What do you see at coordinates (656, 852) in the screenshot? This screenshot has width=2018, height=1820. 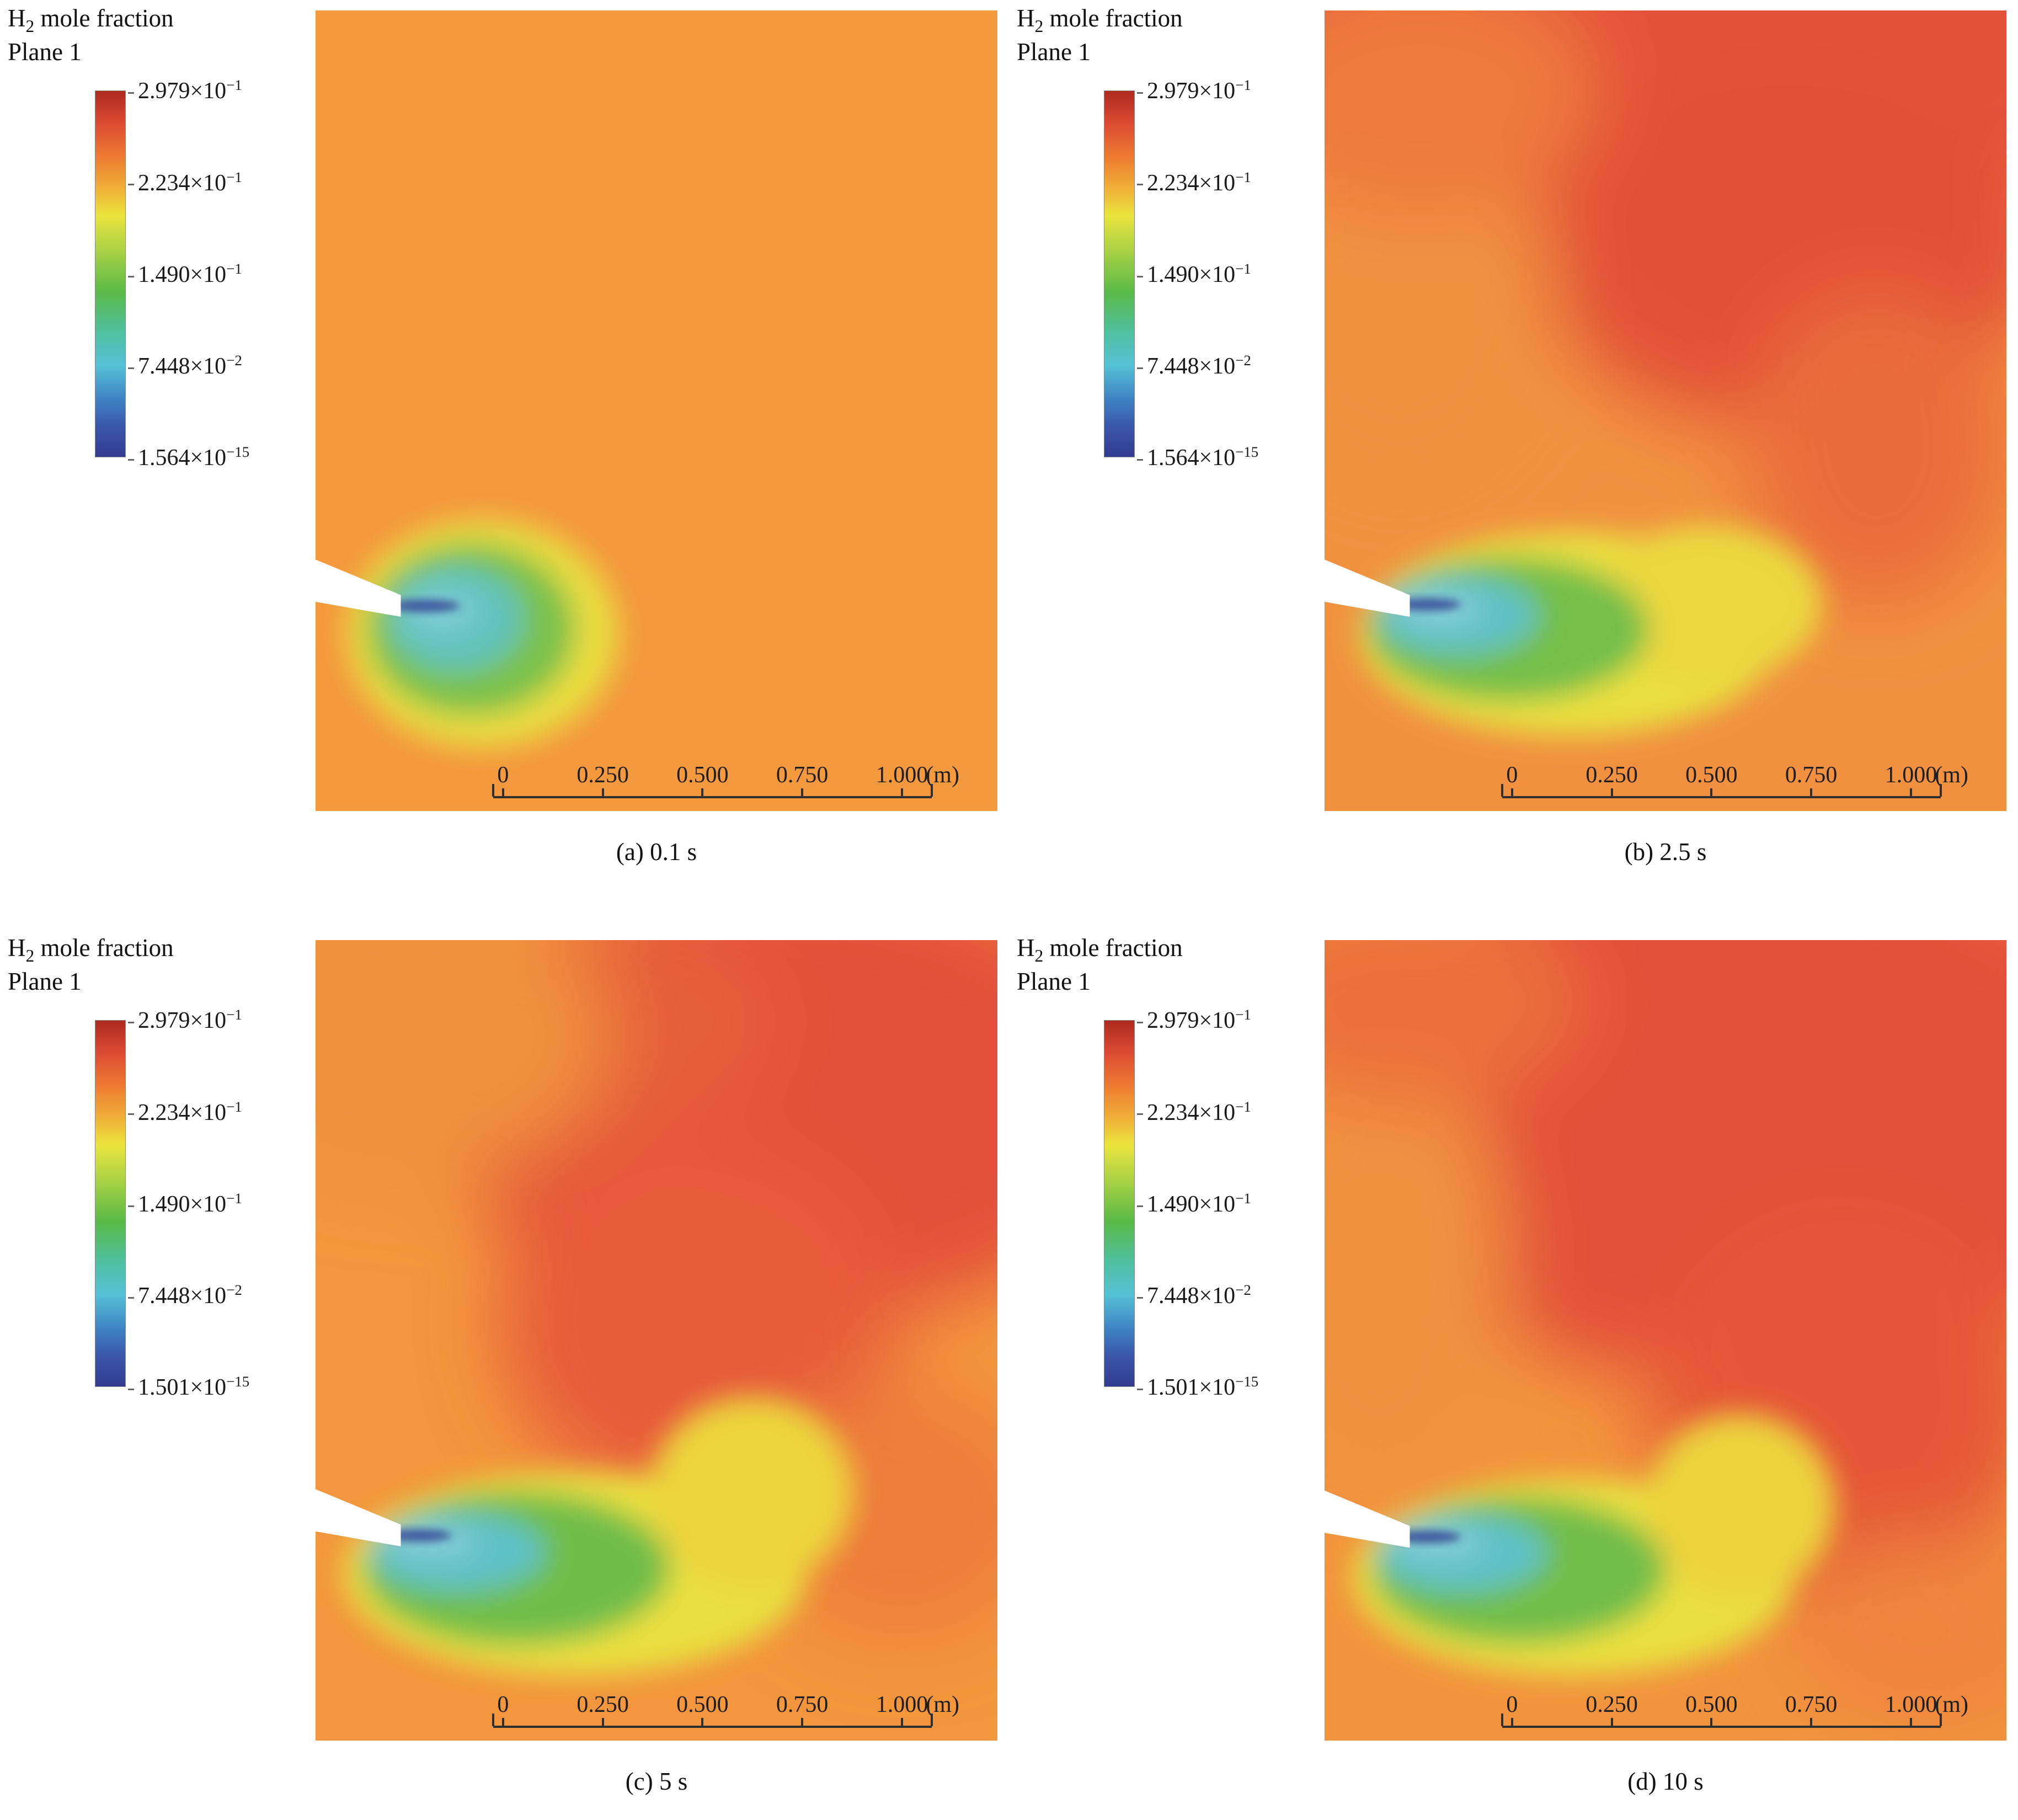 I see `panel-caption: (a) 0.1 s` at bounding box center [656, 852].